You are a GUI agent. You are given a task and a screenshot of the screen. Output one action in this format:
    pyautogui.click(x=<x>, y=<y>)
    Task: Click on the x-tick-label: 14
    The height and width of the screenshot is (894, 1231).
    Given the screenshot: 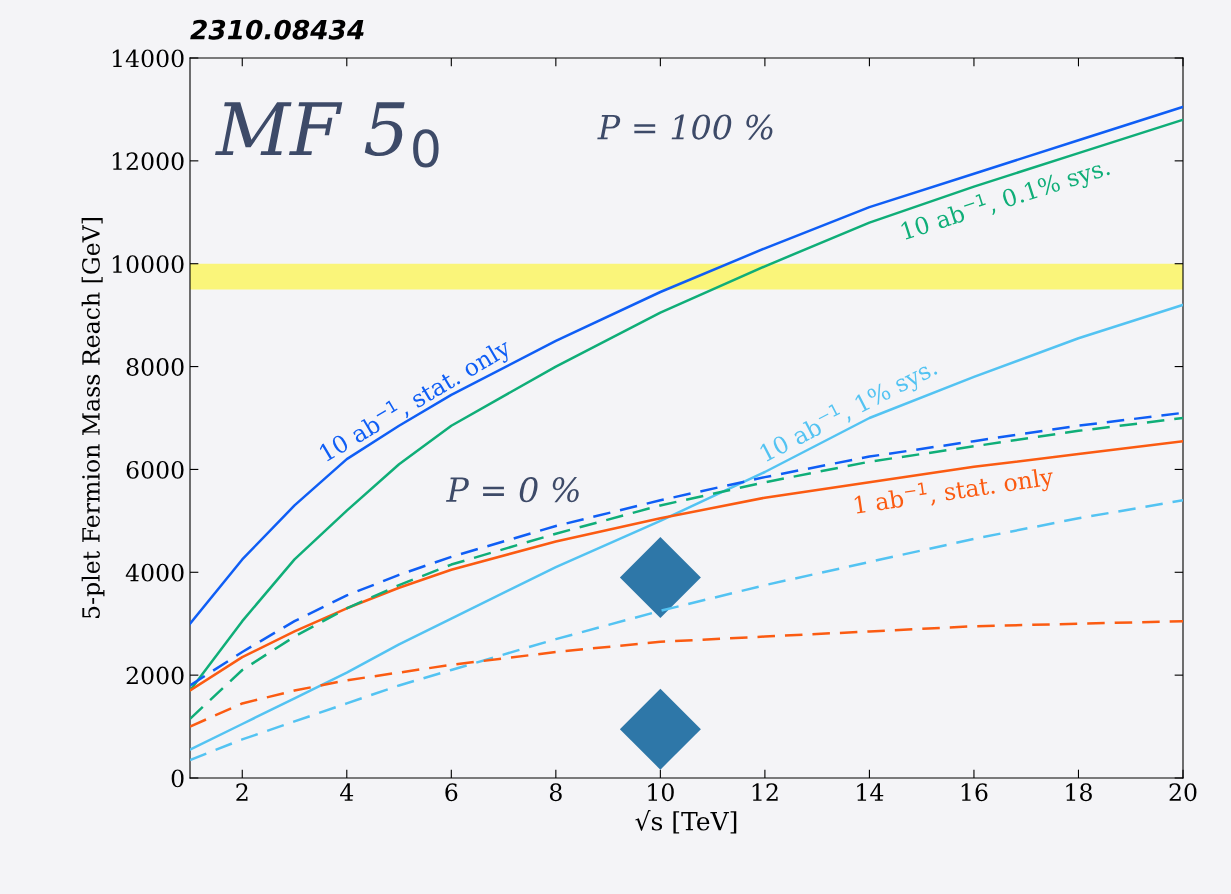 What is the action you would take?
    pyautogui.click(x=870, y=792)
    